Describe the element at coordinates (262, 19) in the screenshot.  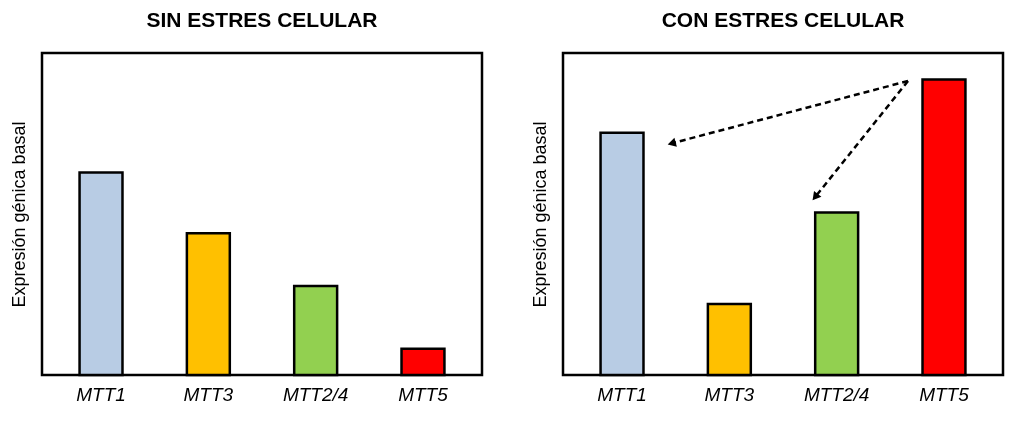
I see `chart-title: SIN ESTRES CELULAR` at that location.